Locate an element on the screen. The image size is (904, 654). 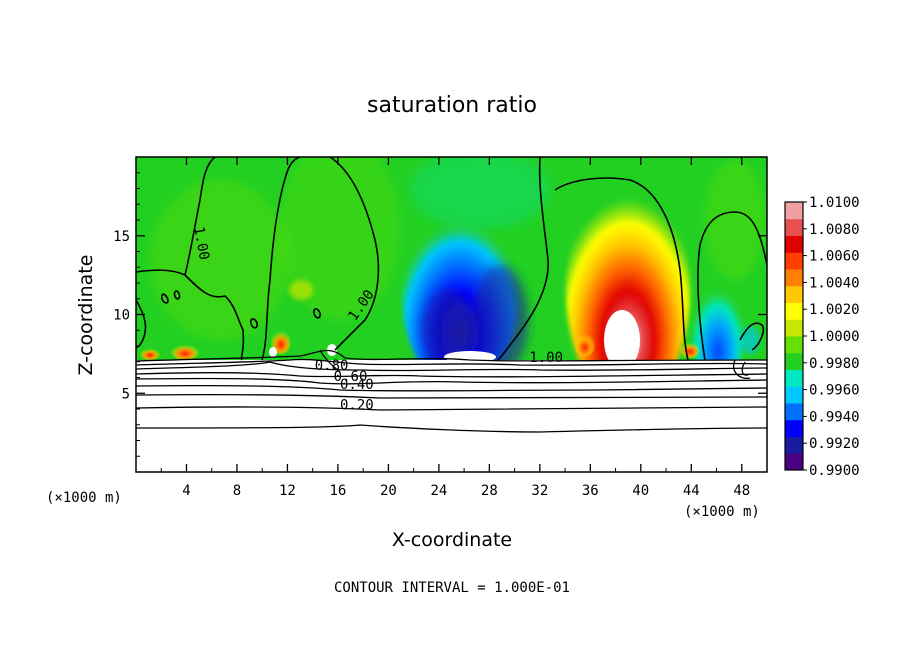
x-tick-label: 16 is located at coordinates (337, 491).